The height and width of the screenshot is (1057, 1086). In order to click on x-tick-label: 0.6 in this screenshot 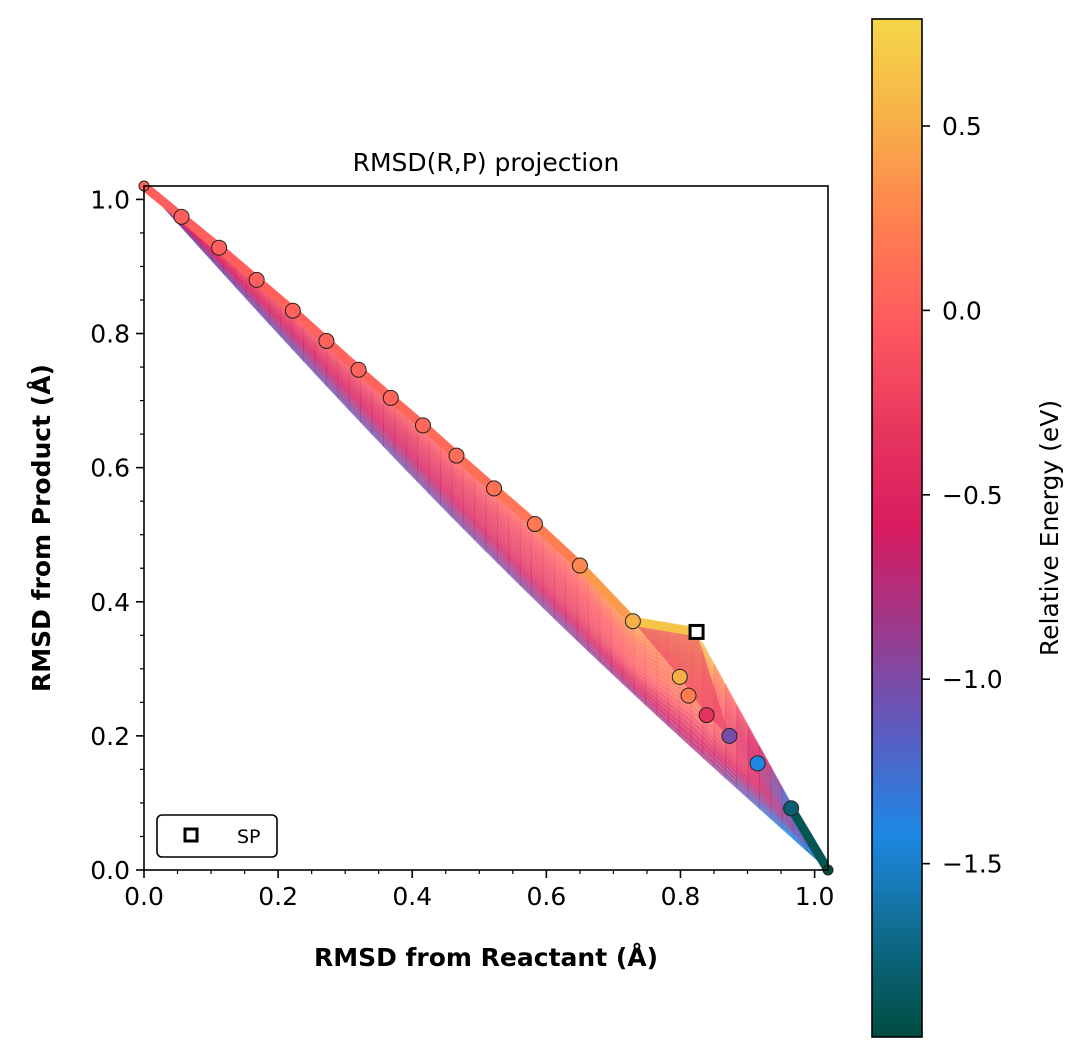, I will do `click(546, 896)`.